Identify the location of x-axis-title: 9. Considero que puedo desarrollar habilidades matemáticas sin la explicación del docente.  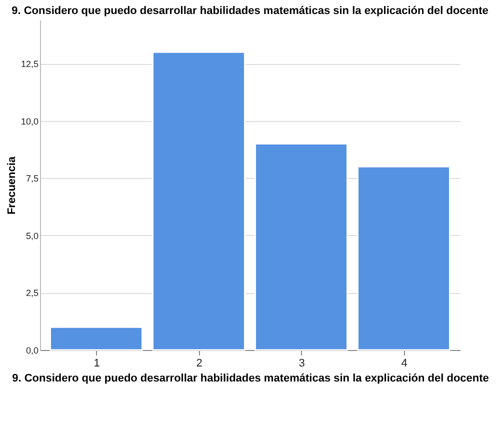
(250, 378).